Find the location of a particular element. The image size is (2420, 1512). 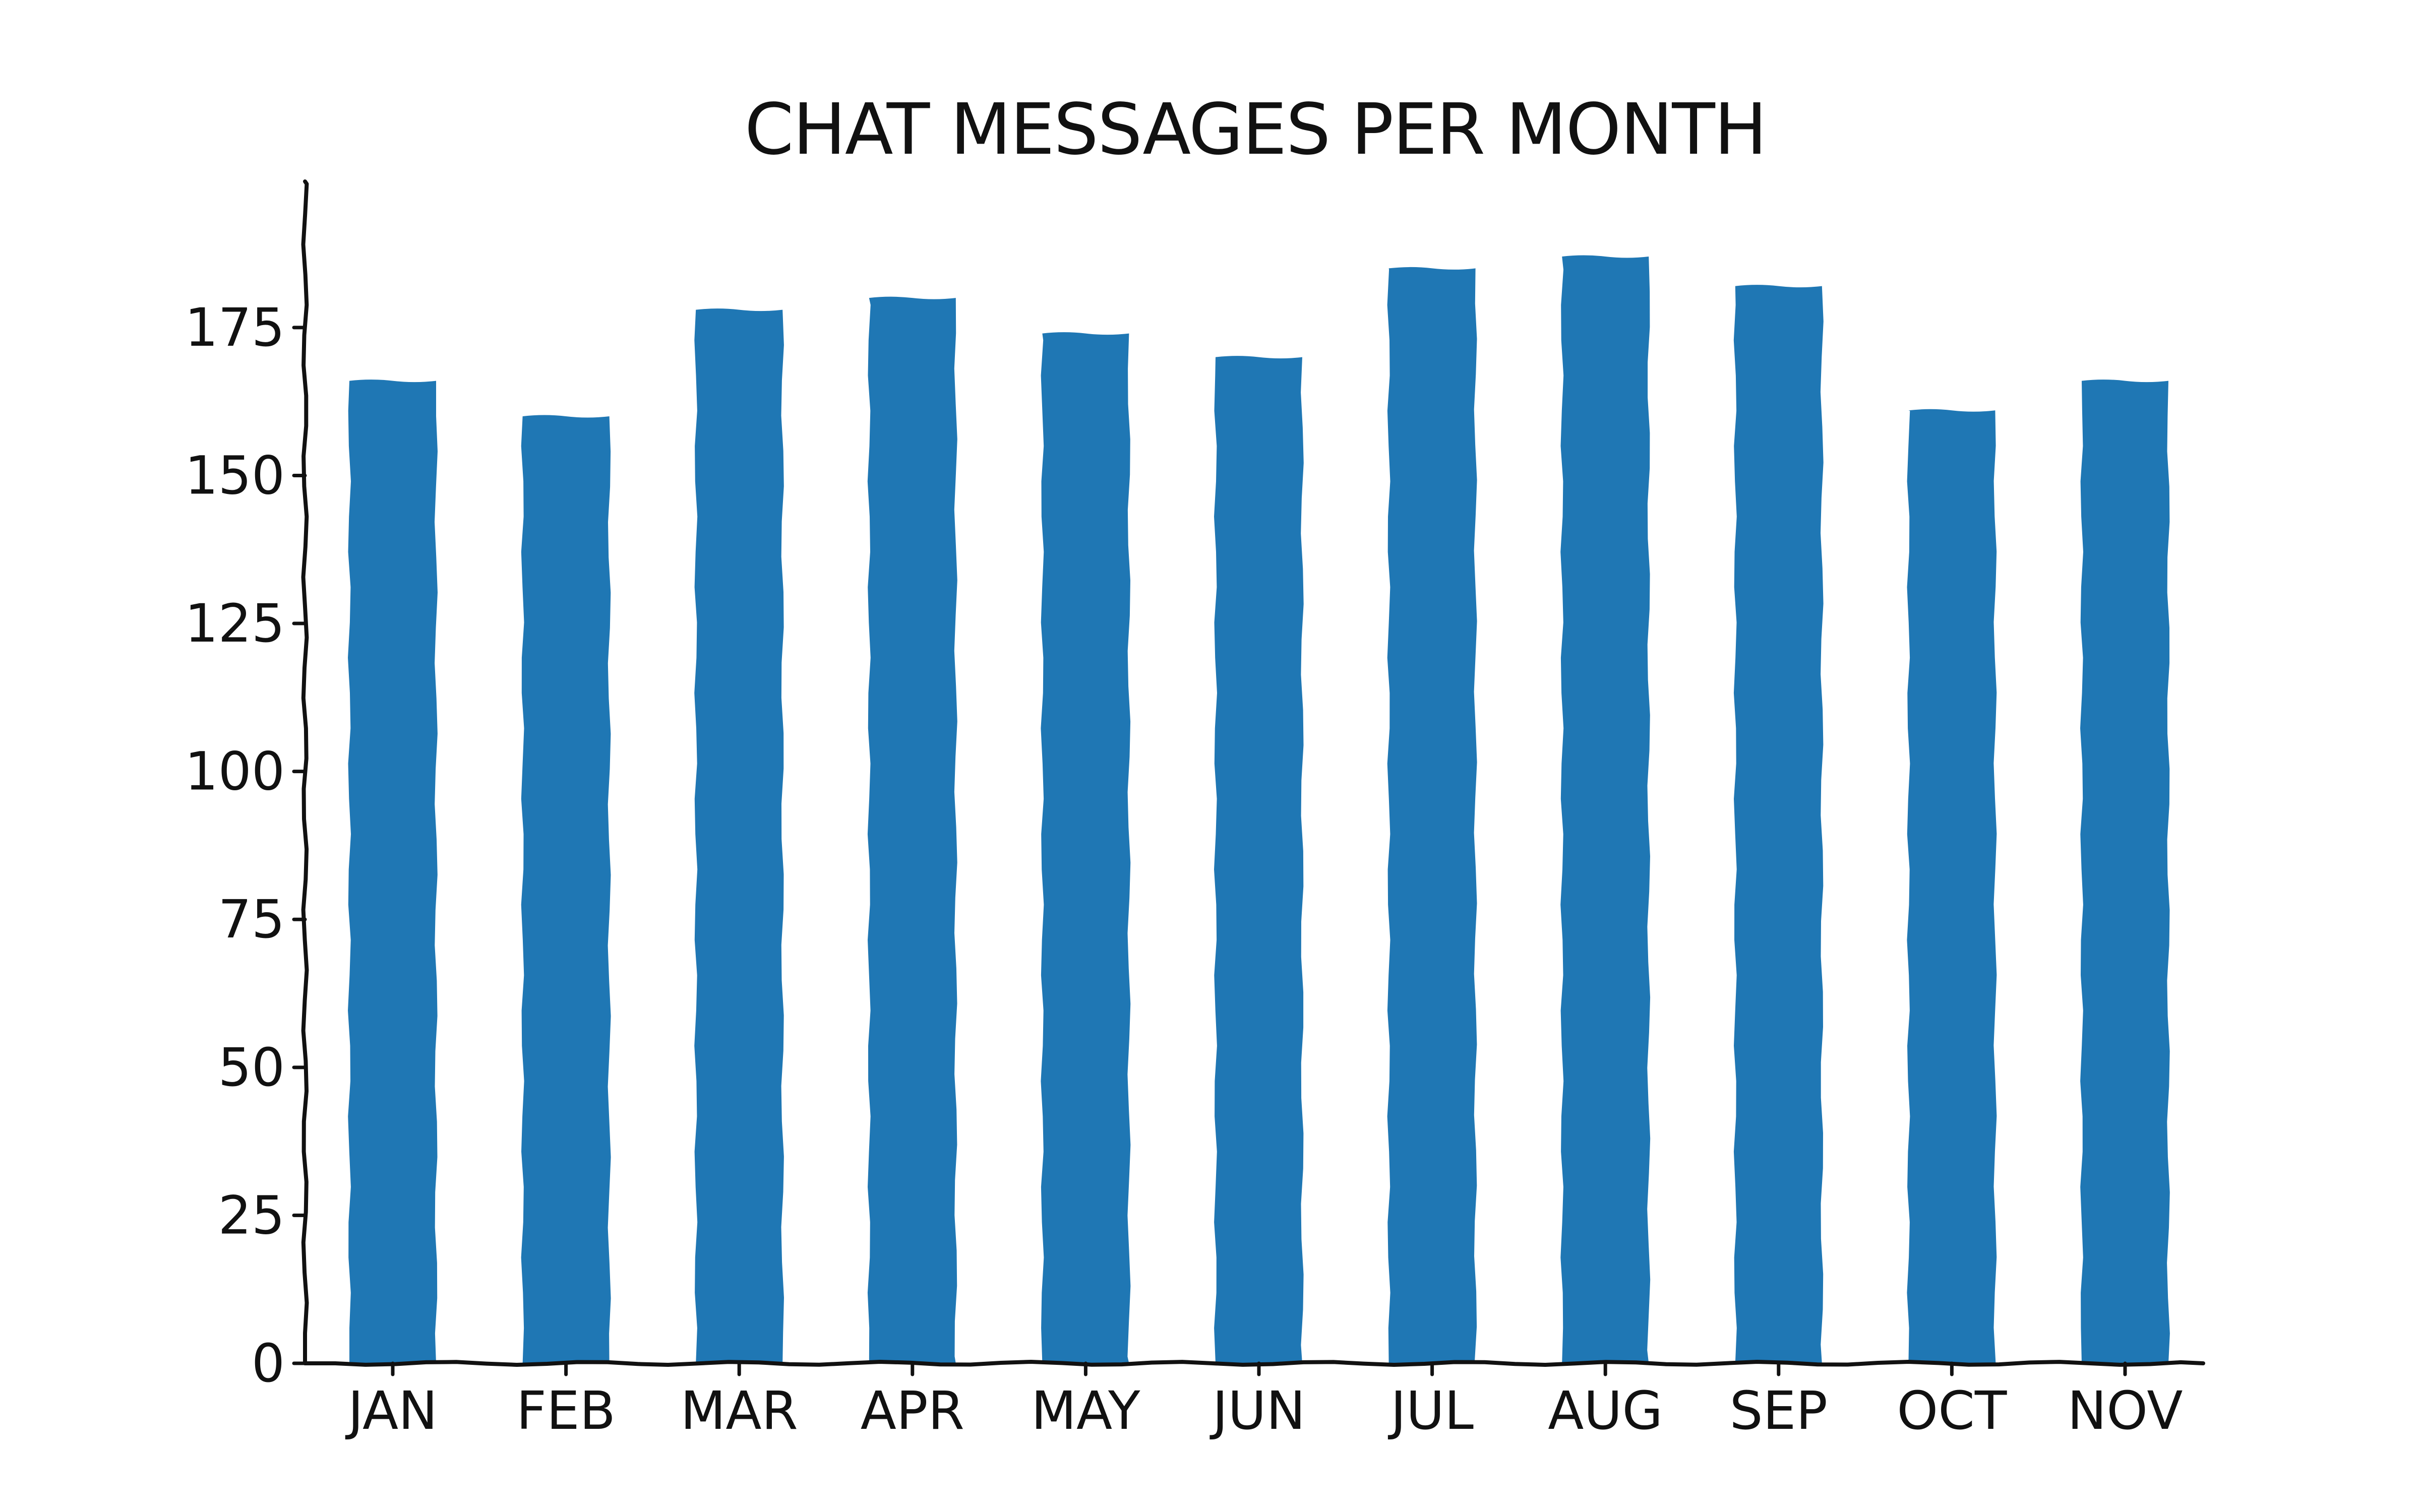

y-tick-label: 75 is located at coordinates (251, 919).